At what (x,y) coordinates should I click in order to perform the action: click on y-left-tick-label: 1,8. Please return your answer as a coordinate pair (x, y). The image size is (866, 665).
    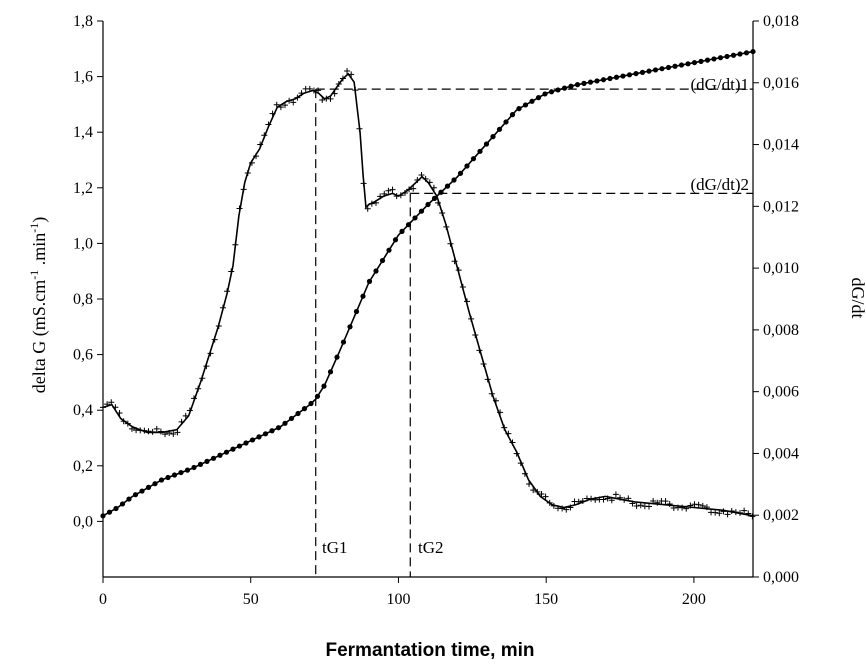
    Looking at the image, I should click on (83, 21).